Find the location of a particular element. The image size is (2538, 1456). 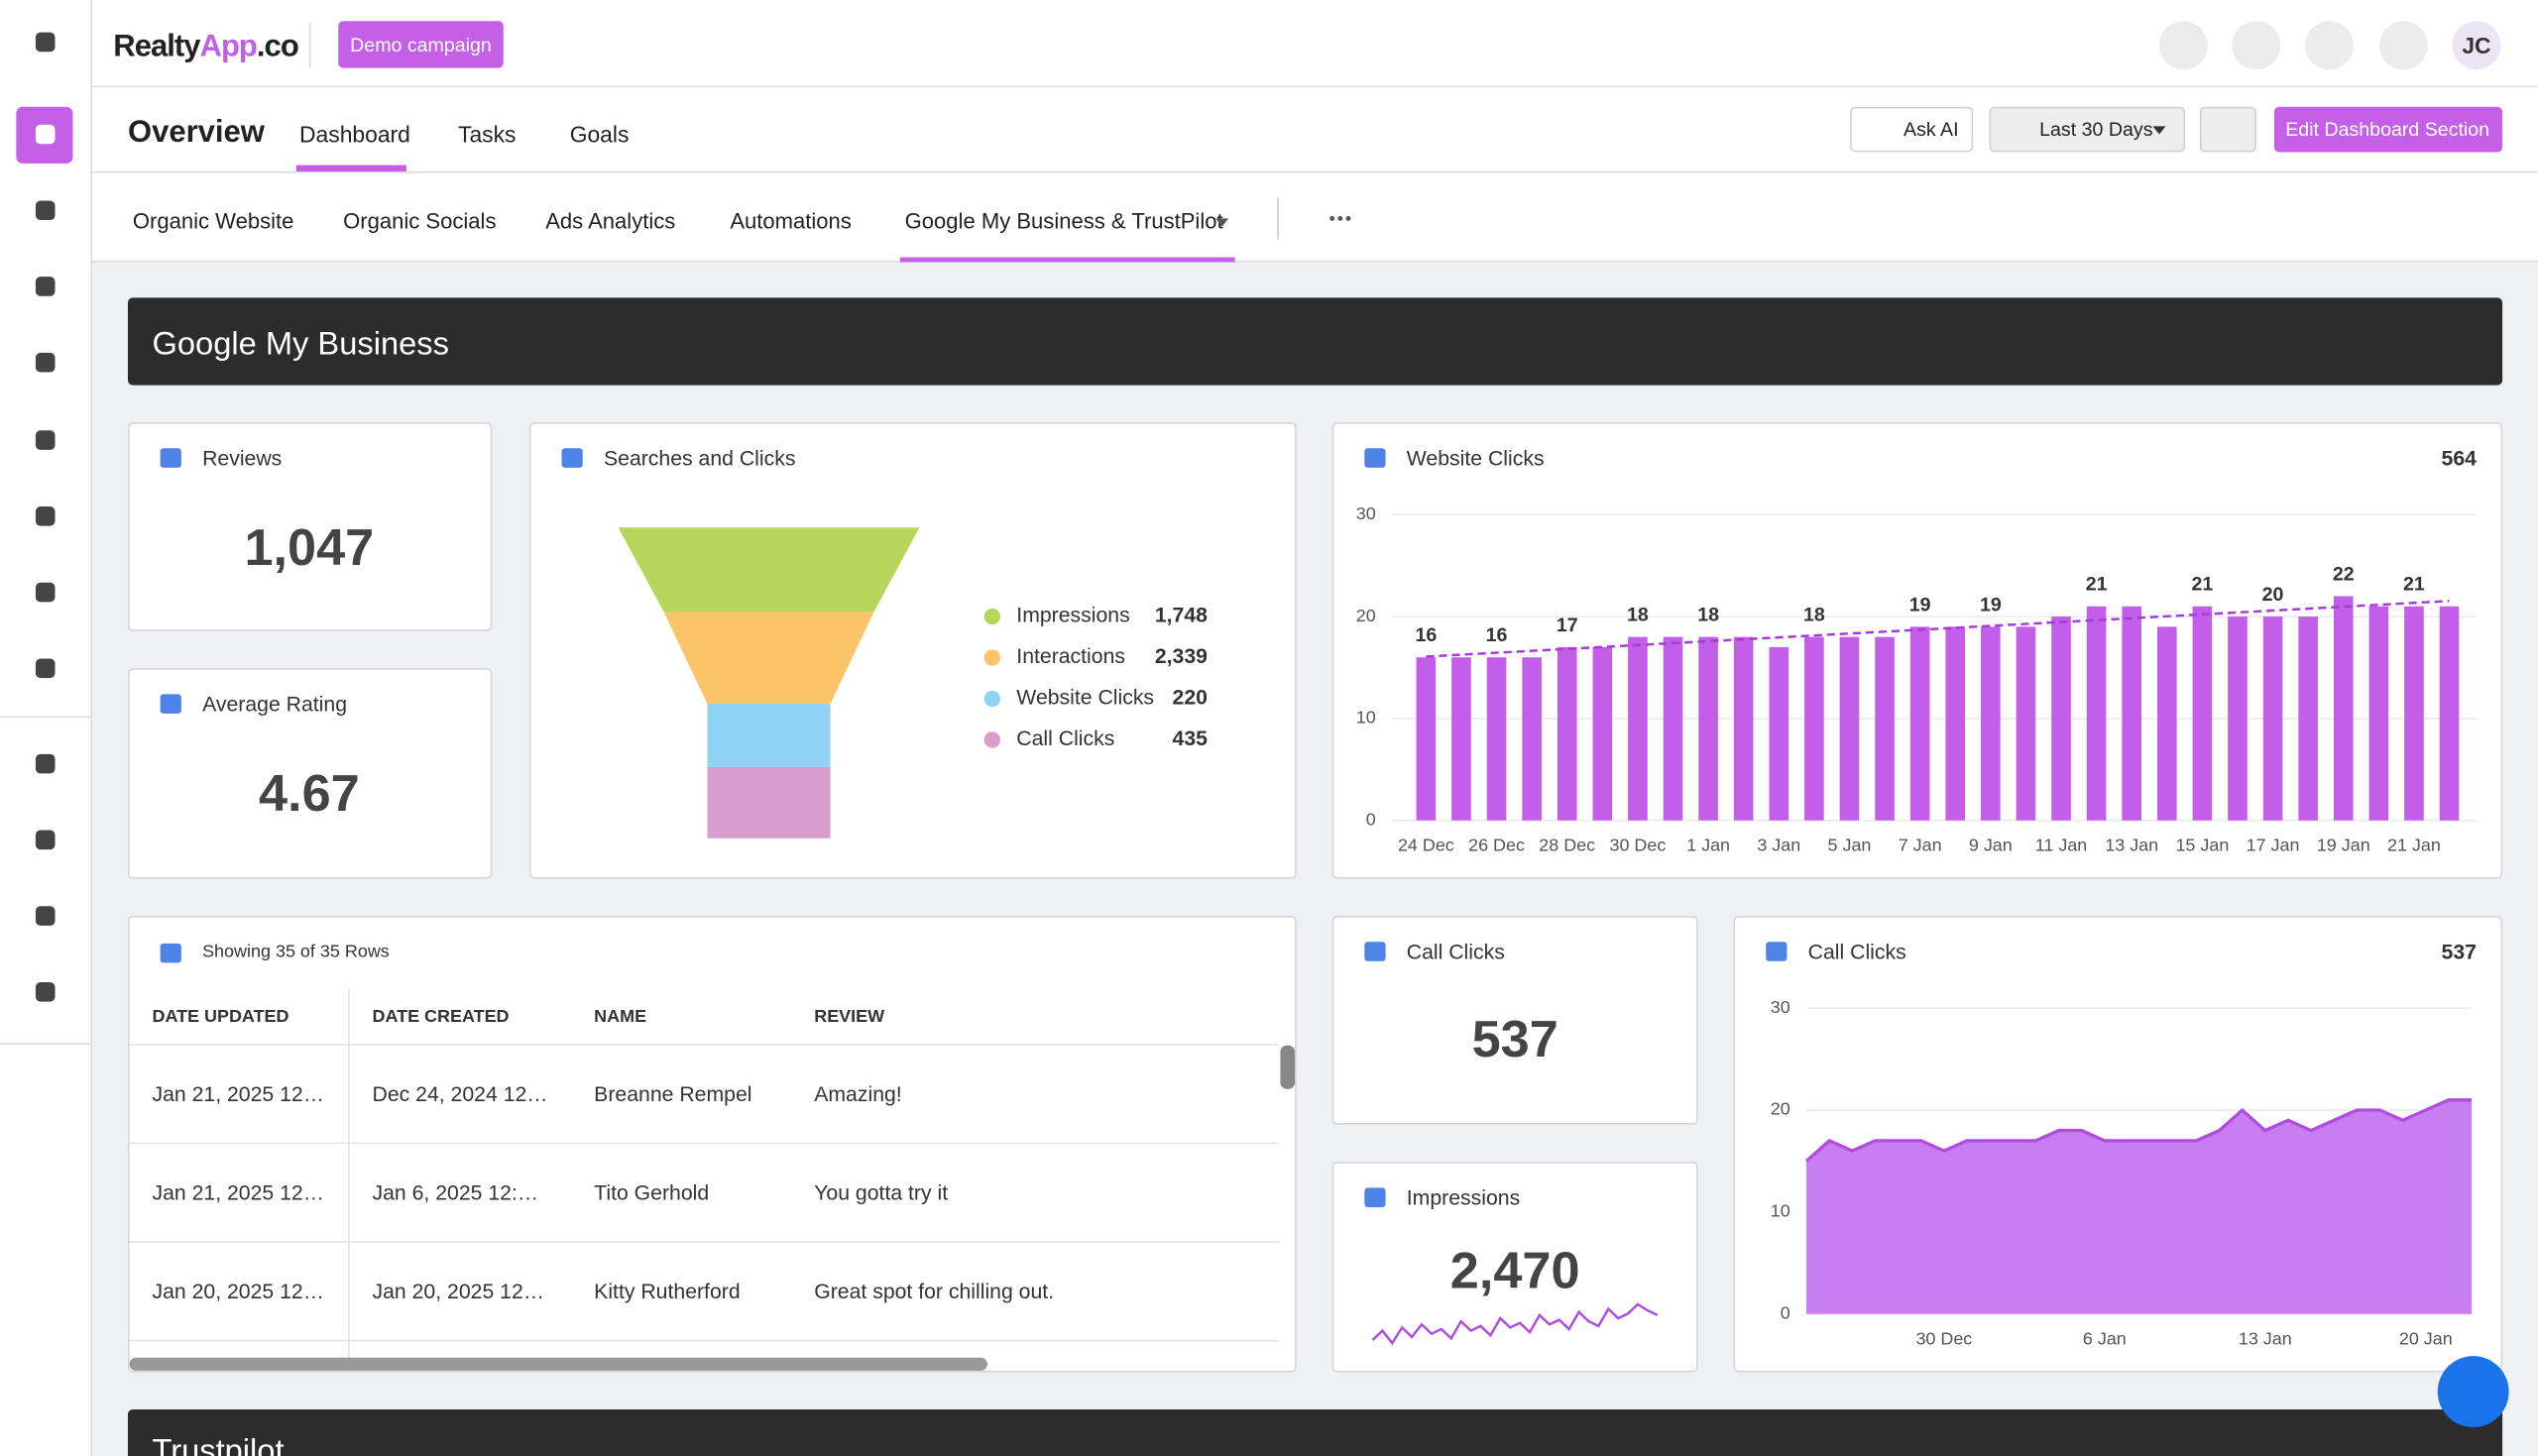

table-cell: Breanne Rempel is located at coordinates (673, 1093).